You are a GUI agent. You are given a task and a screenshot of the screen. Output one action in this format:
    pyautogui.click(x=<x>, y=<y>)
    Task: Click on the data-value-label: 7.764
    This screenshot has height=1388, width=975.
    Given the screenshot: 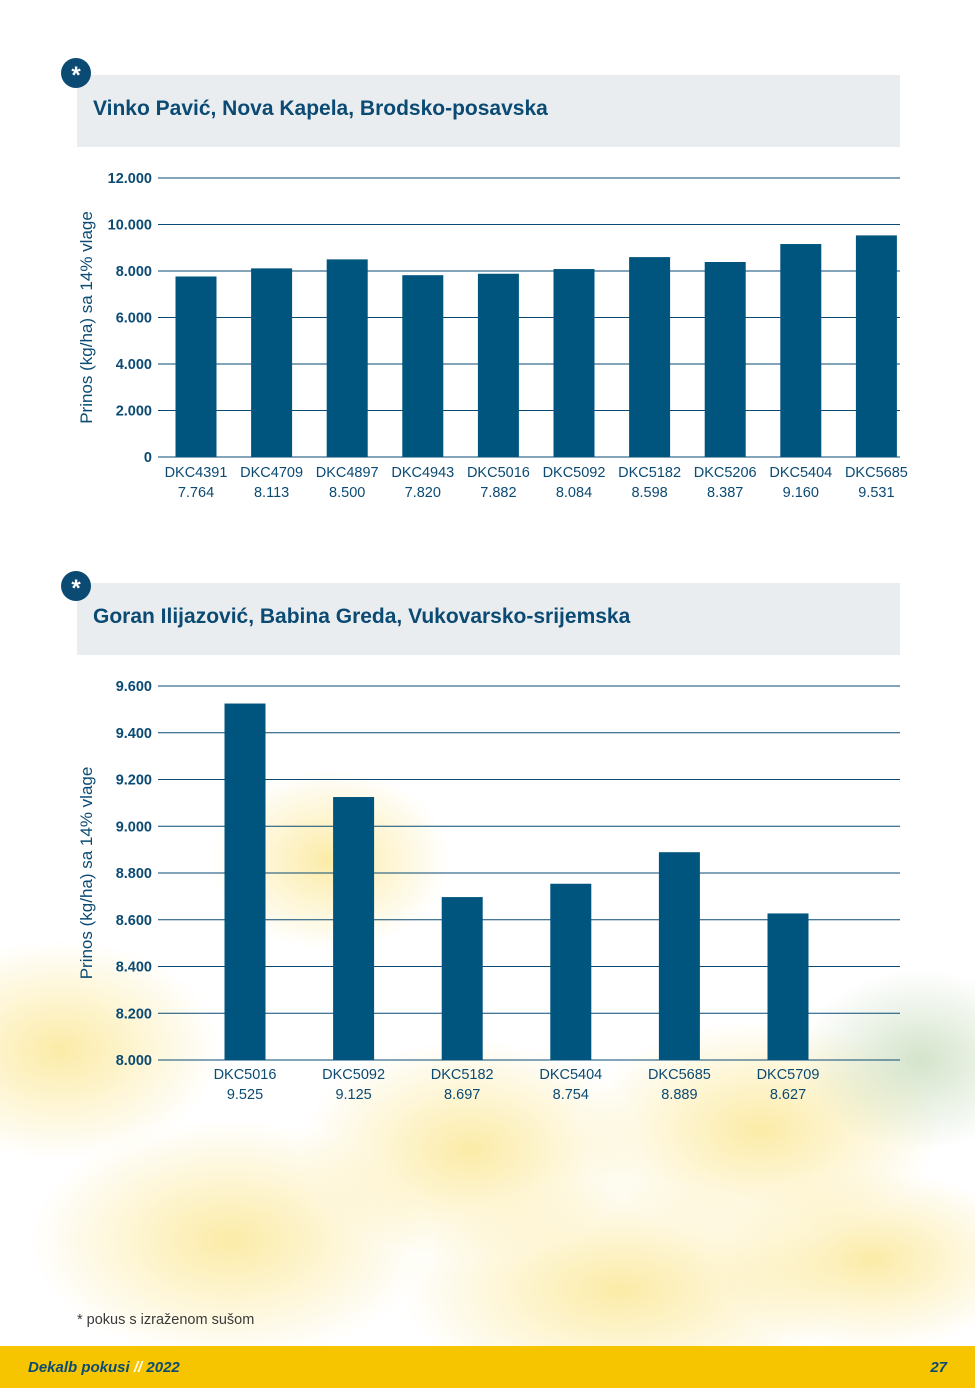 What is the action you would take?
    pyautogui.click(x=196, y=493)
    